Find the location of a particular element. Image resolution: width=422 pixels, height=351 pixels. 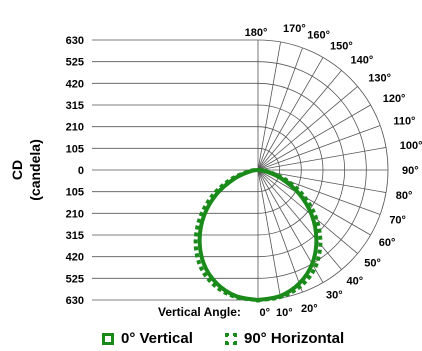

angle-label: 180° is located at coordinates (256, 33).